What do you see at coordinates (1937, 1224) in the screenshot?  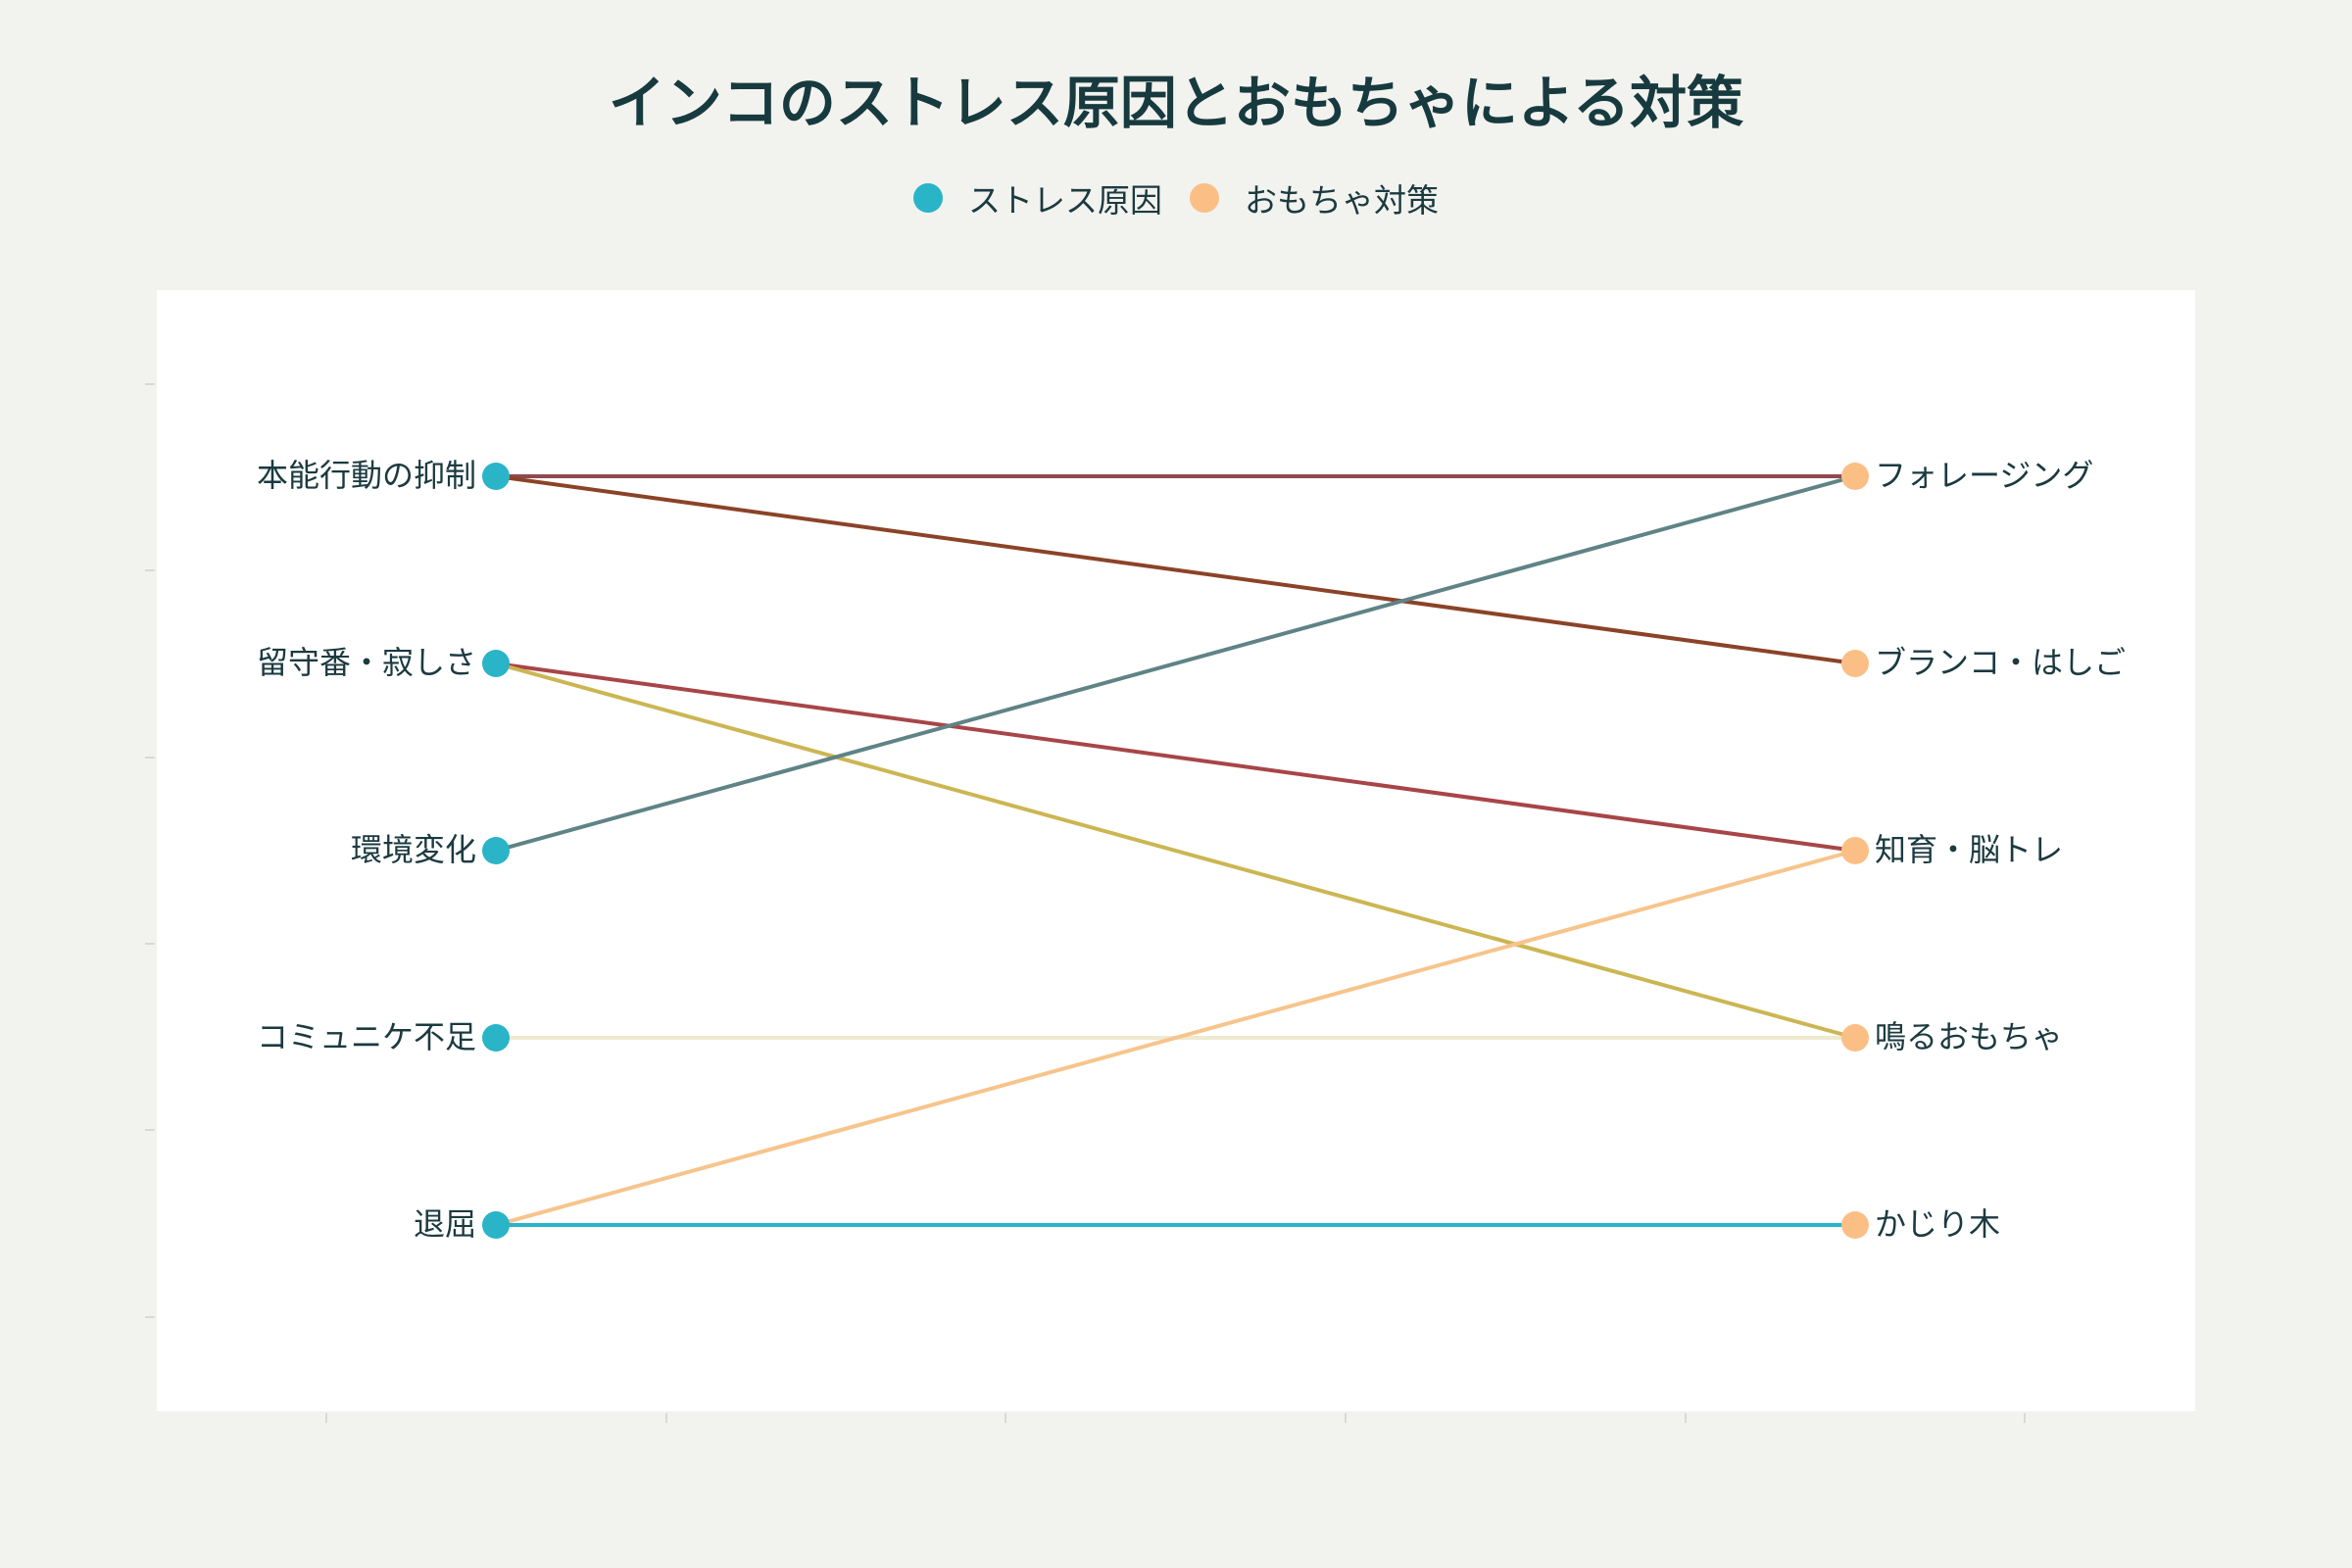 I see `toy-label-4: かじり木` at bounding box center [1937, 1224].